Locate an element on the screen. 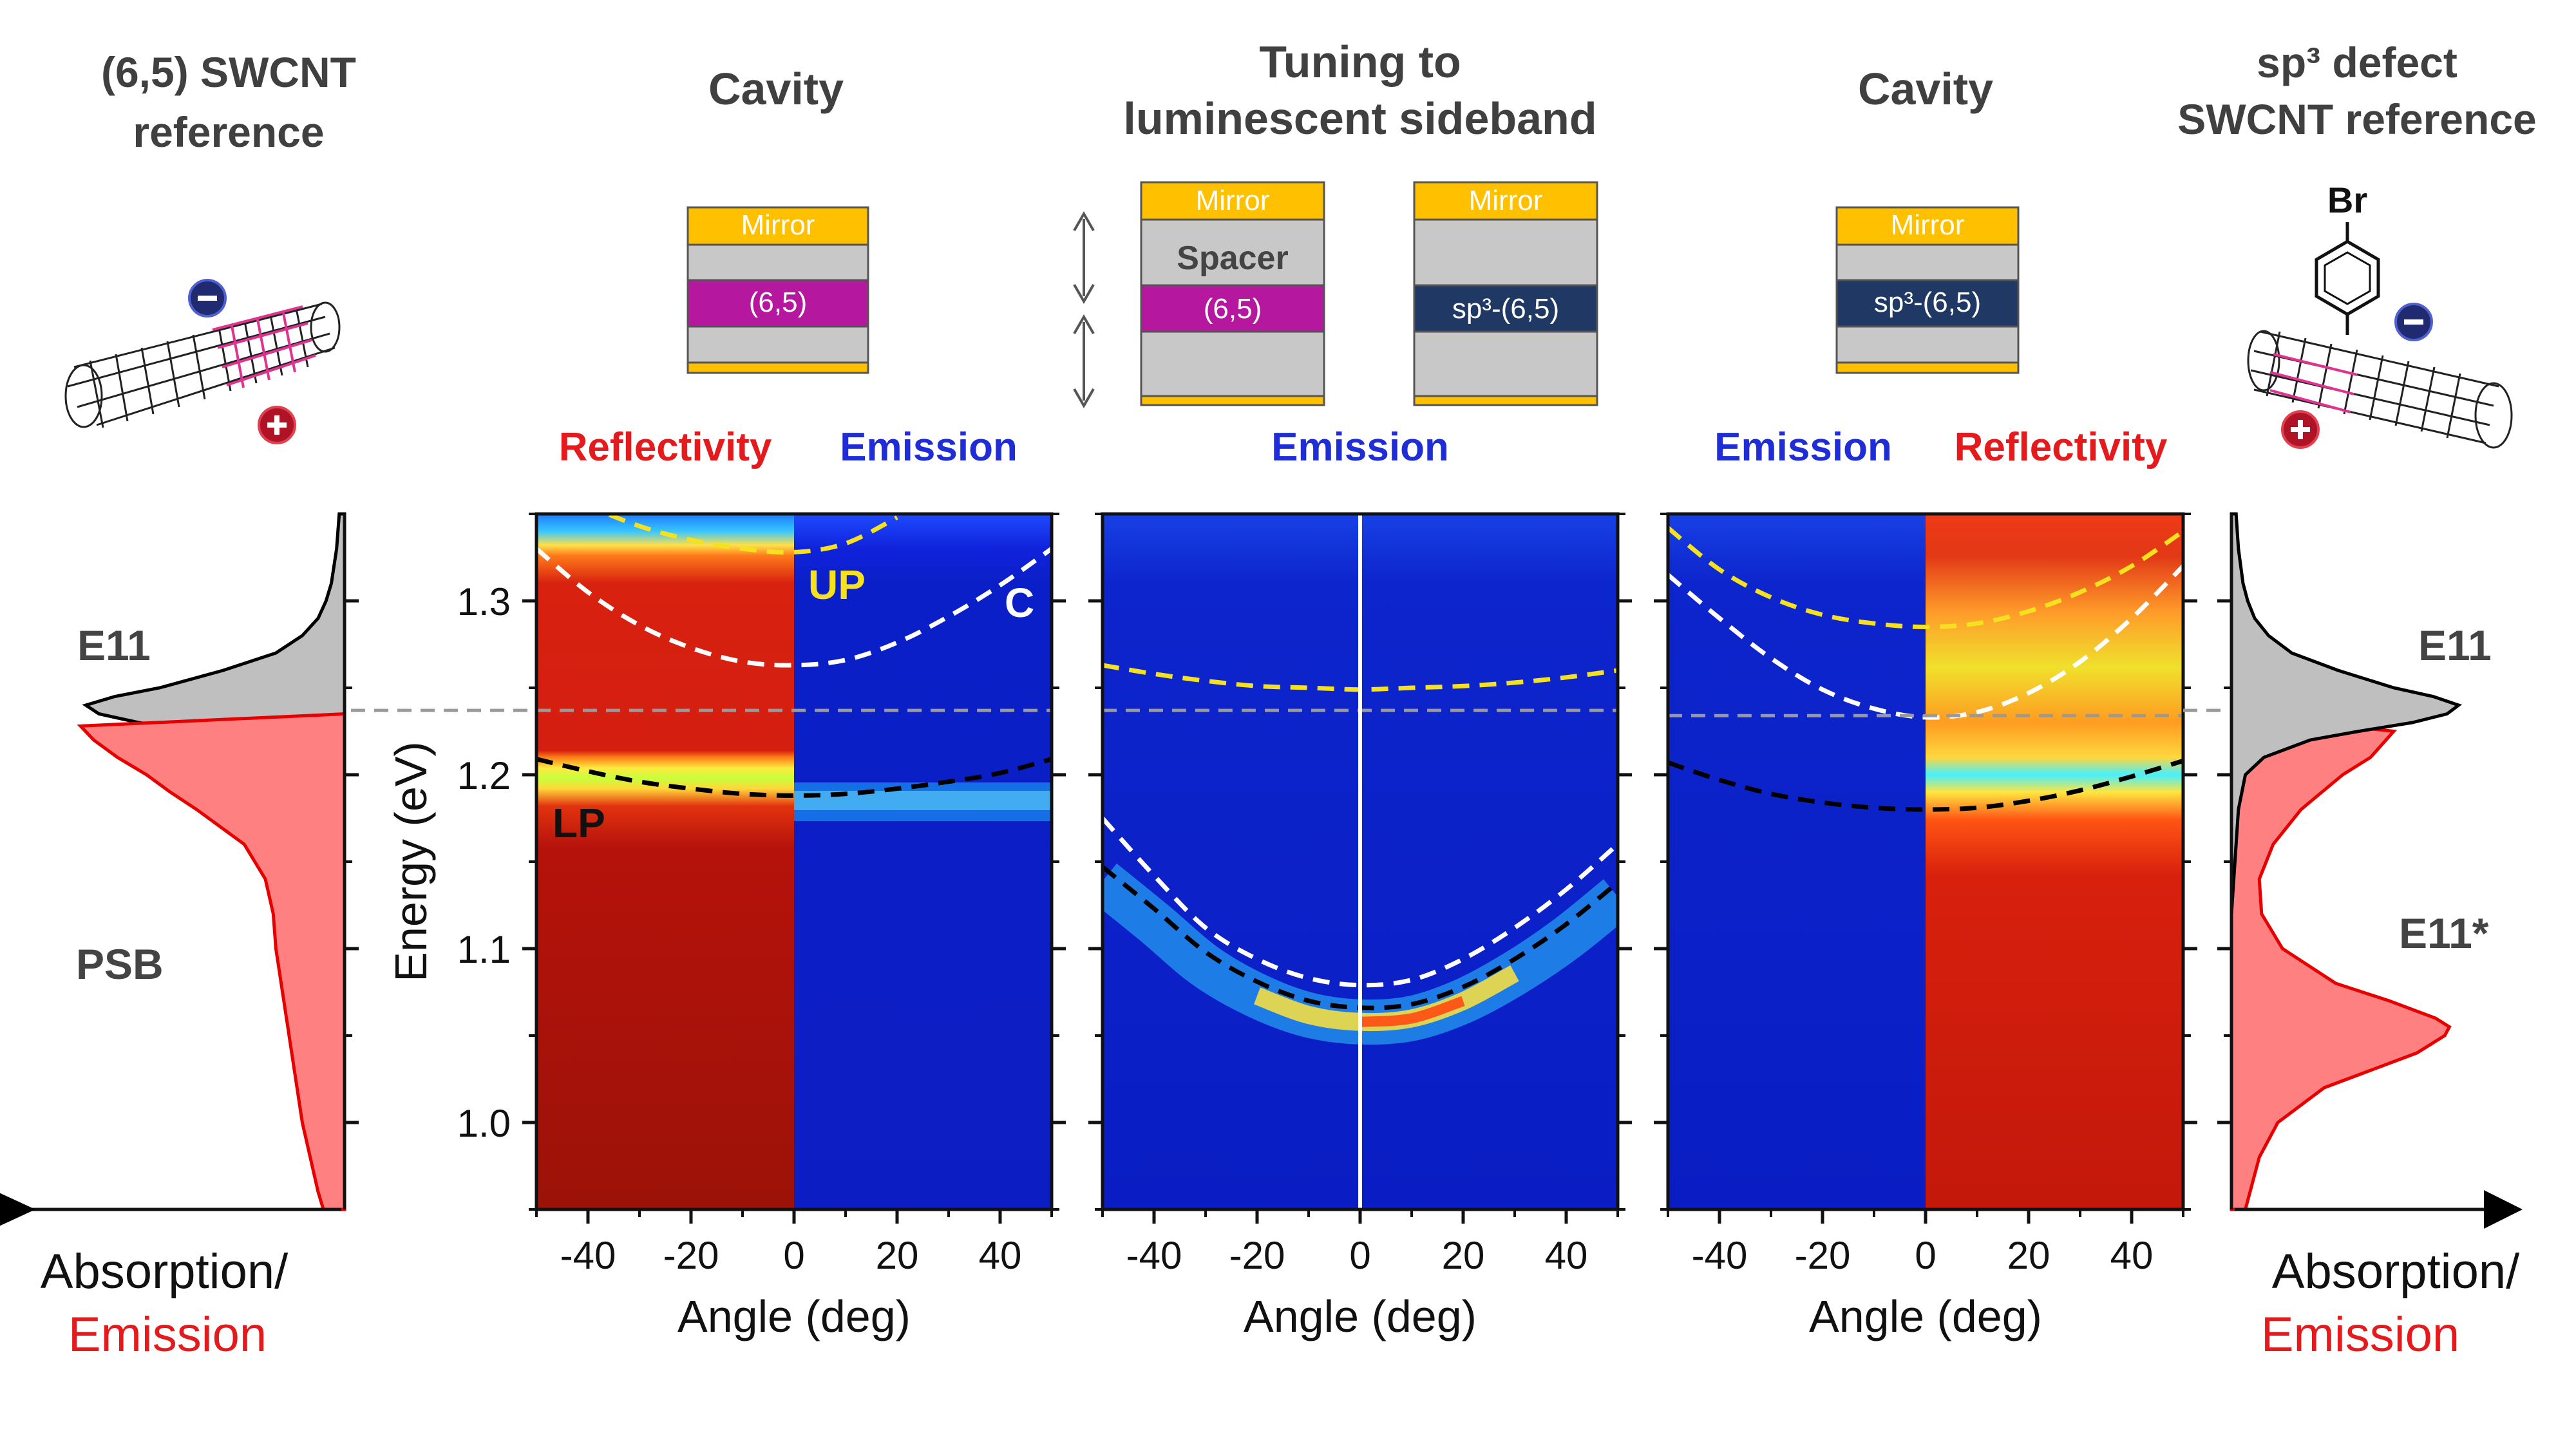  right-title-line2: SWCNT reference is located at coordinates (2357, 119).